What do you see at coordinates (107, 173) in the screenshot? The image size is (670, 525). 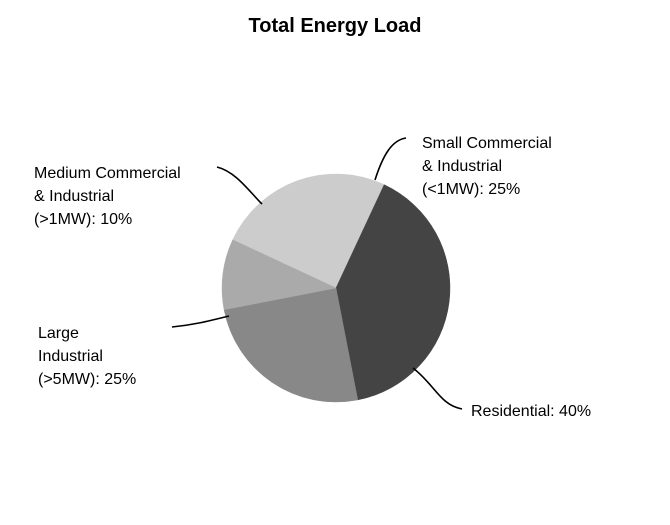 I see `slice-label-line: Medium Commercial` at bounding box center [107, 173].